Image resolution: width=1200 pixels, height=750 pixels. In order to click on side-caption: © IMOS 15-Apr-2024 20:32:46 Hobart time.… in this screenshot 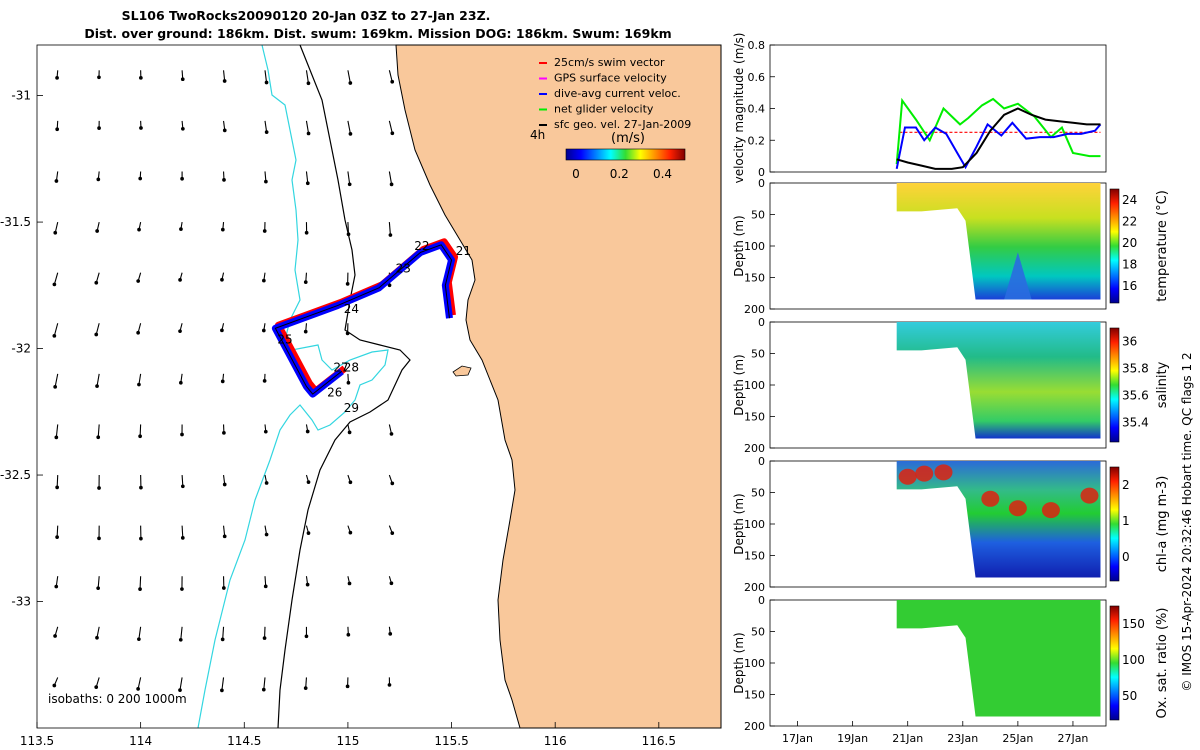, I will do `click(1187, 521)`.